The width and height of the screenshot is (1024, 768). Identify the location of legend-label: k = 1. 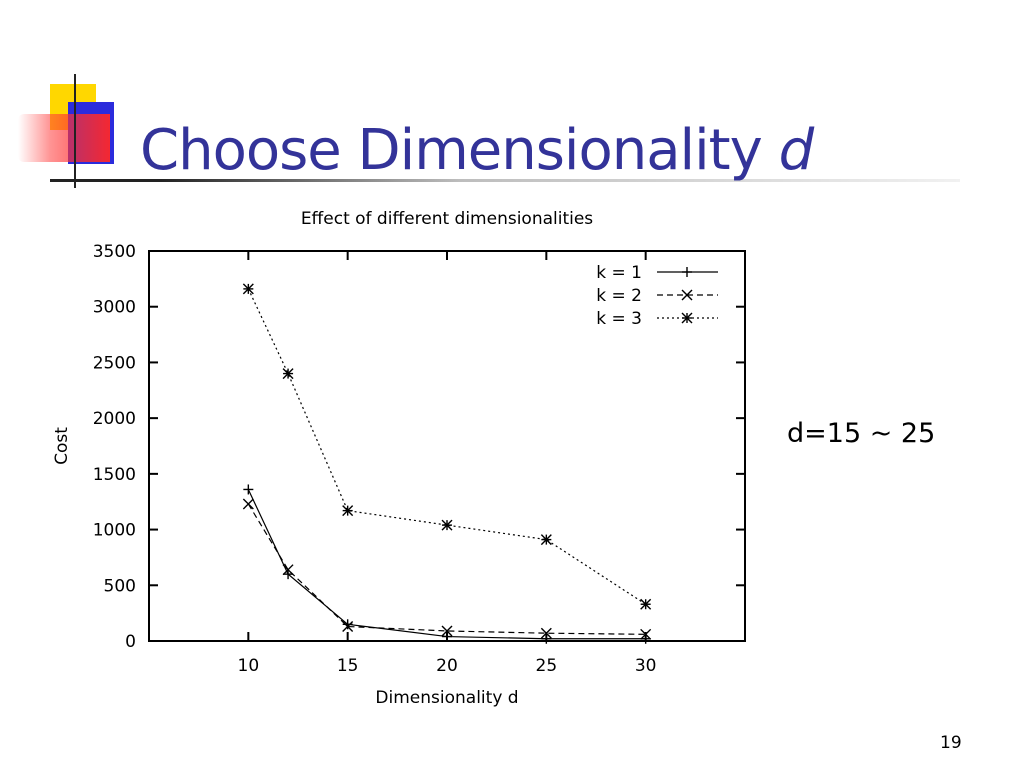
(619, 273).